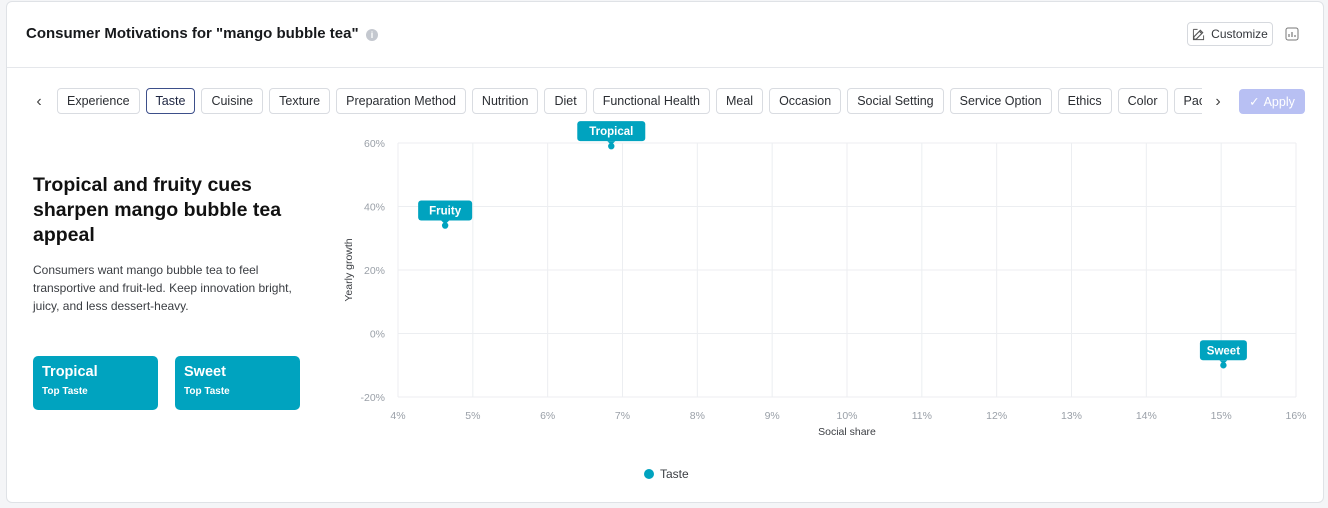  I want to click on tab-packaging: Packaging, so click(1187, 101).